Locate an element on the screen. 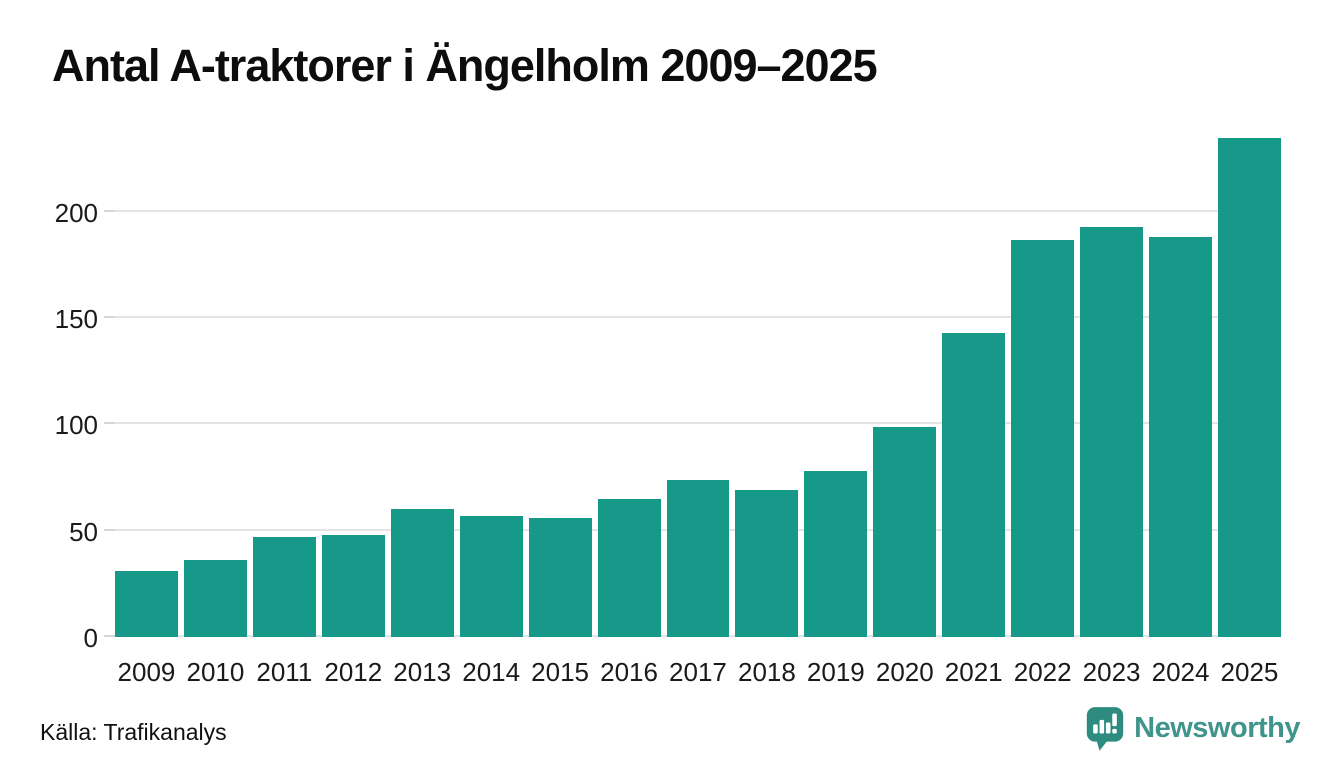 Image resolution: width=1340 pixels, height=780 pixels. bar-2021 is located at coordinates (974, 485).